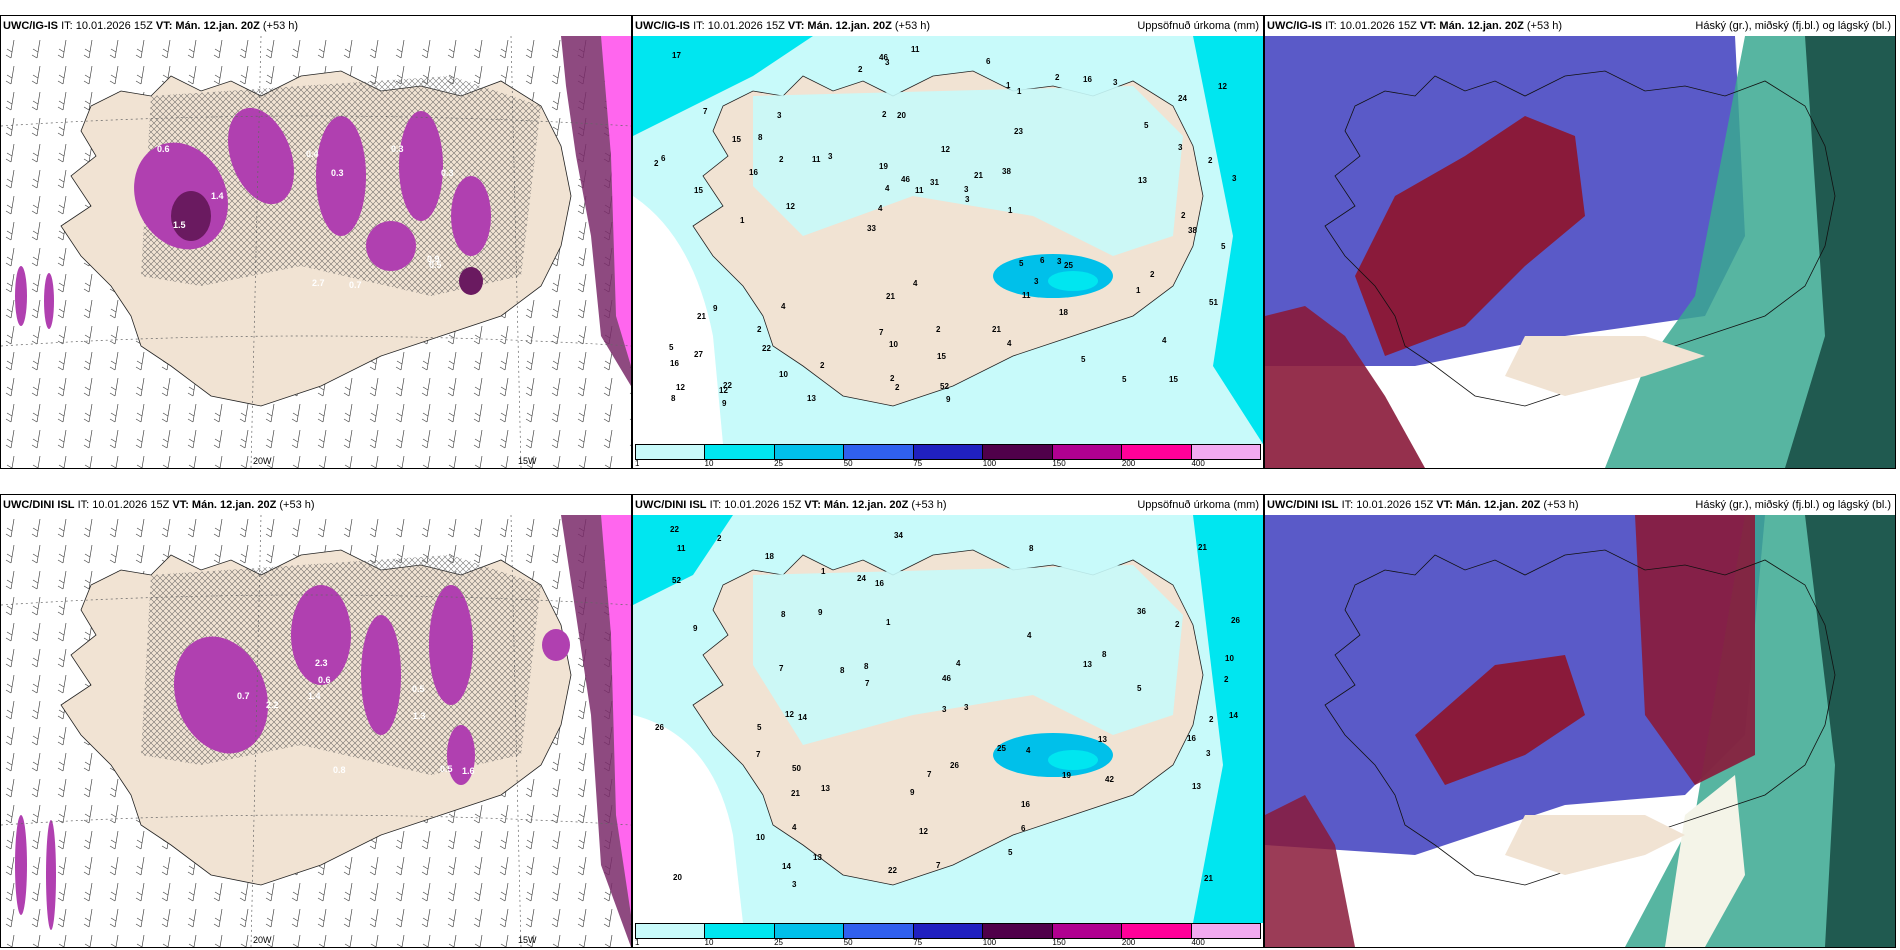  I want to click on precip-value: 23, so click(1018, 131).